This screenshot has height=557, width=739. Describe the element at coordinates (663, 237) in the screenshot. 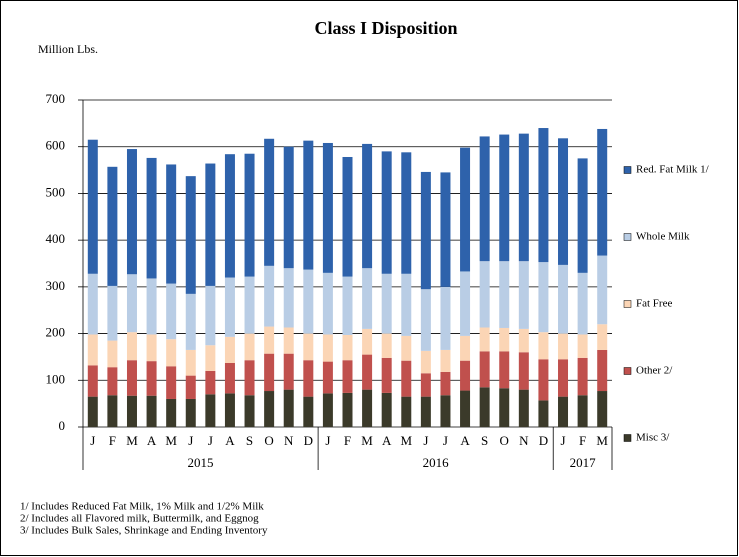

I see `legend-label: Whole Milk` at that location.